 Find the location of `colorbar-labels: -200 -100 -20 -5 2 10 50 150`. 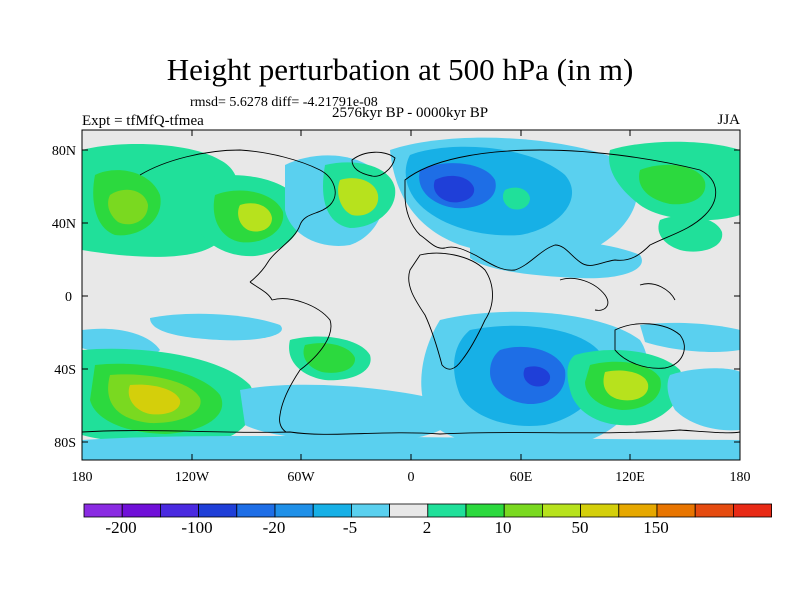

colorbar-labels: -200 -100 -20 -5 2 10 50 150 is located at coordinates (386, 527).